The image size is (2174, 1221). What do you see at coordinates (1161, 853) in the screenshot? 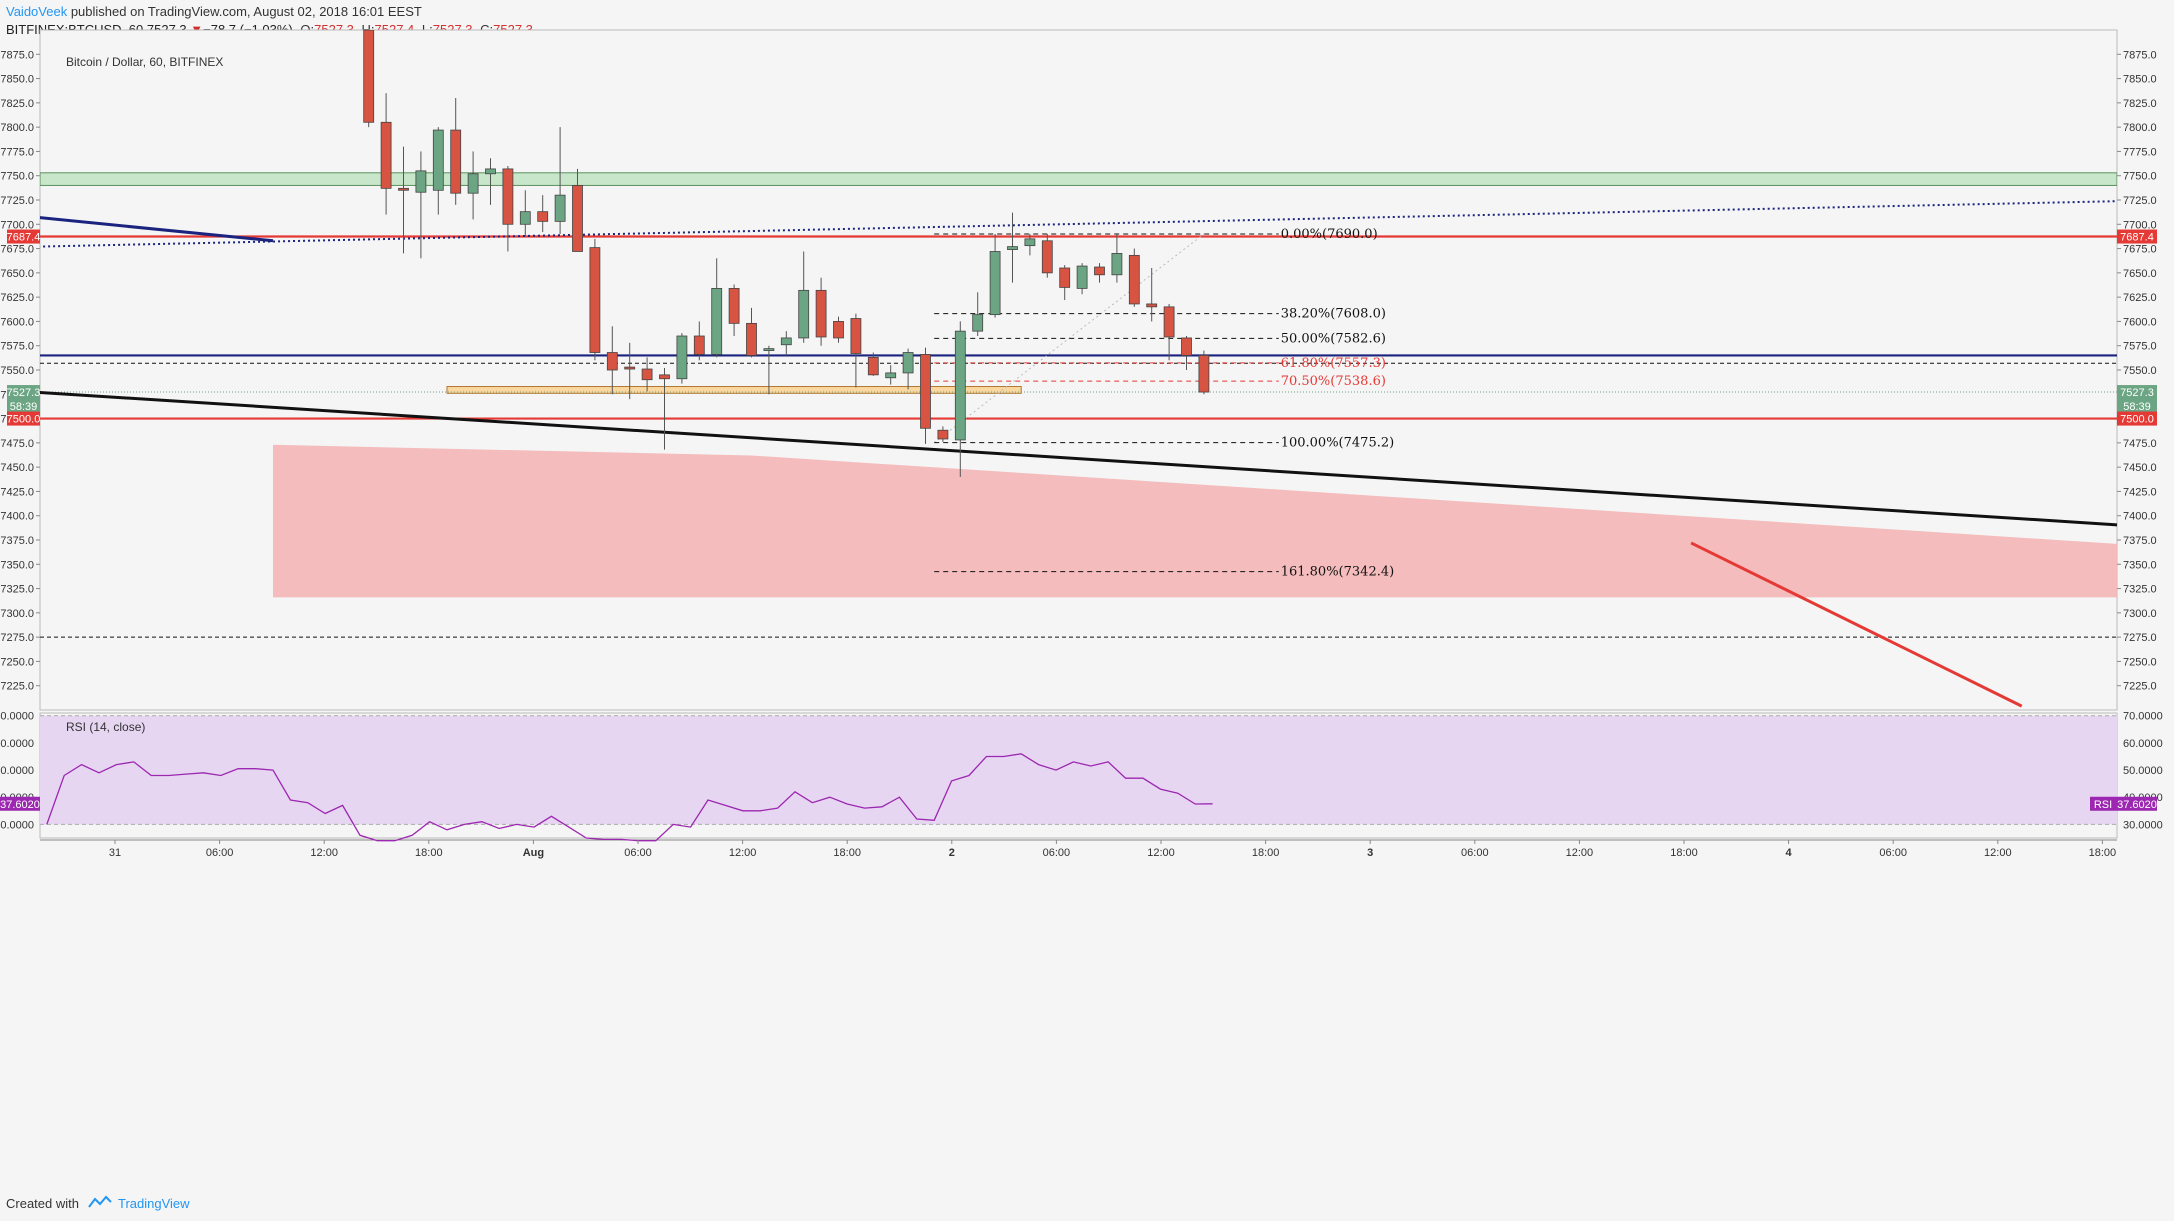
I see `x-tick-10: 12:00` at bounding box center [1161, 853].